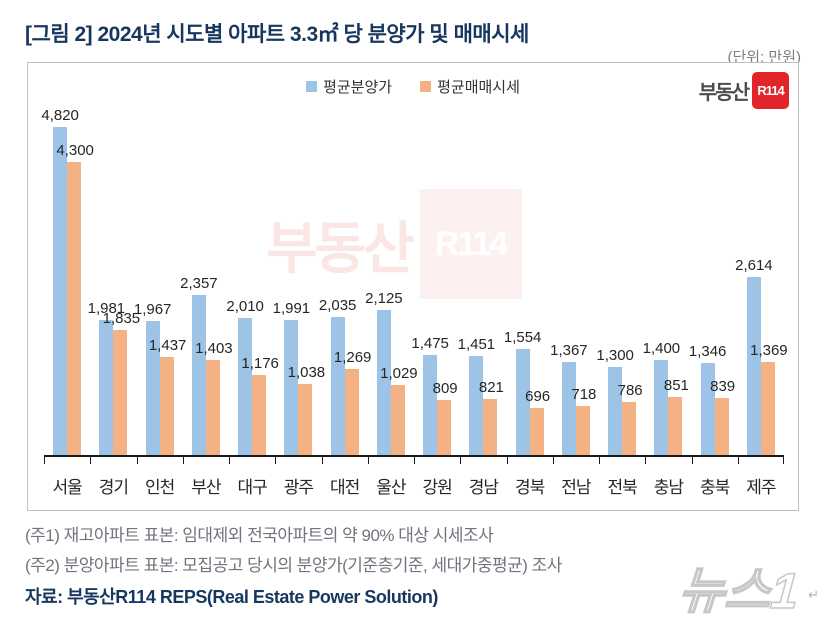 The image size is (827, 625). I want to click on bar-group: 1,981 1,835, so click(113, 274).